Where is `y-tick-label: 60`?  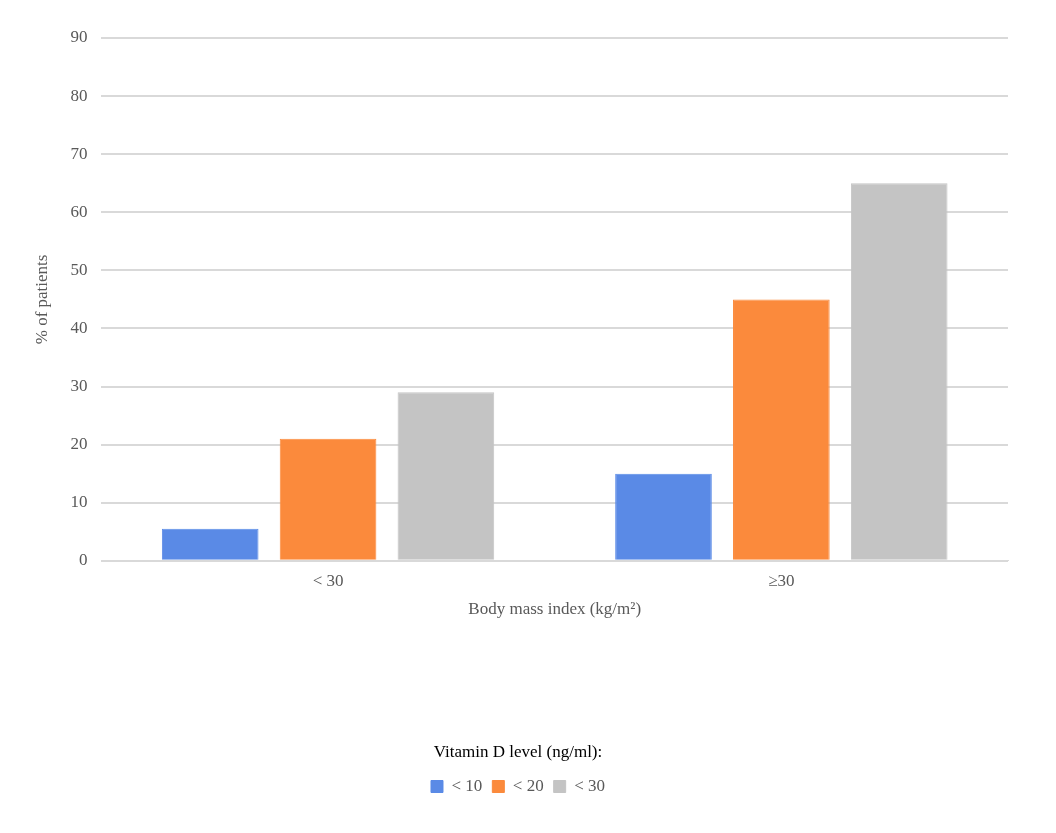
y-tick-label: 60 is located at coordinates (79, 211).